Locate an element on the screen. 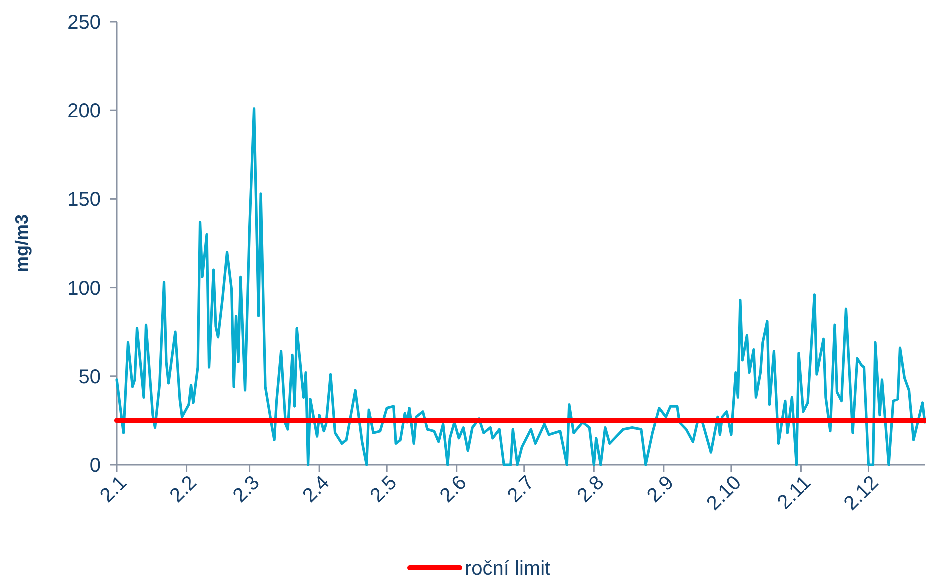  x-tick-label: 2.6 is located at coordinates (454, 490).